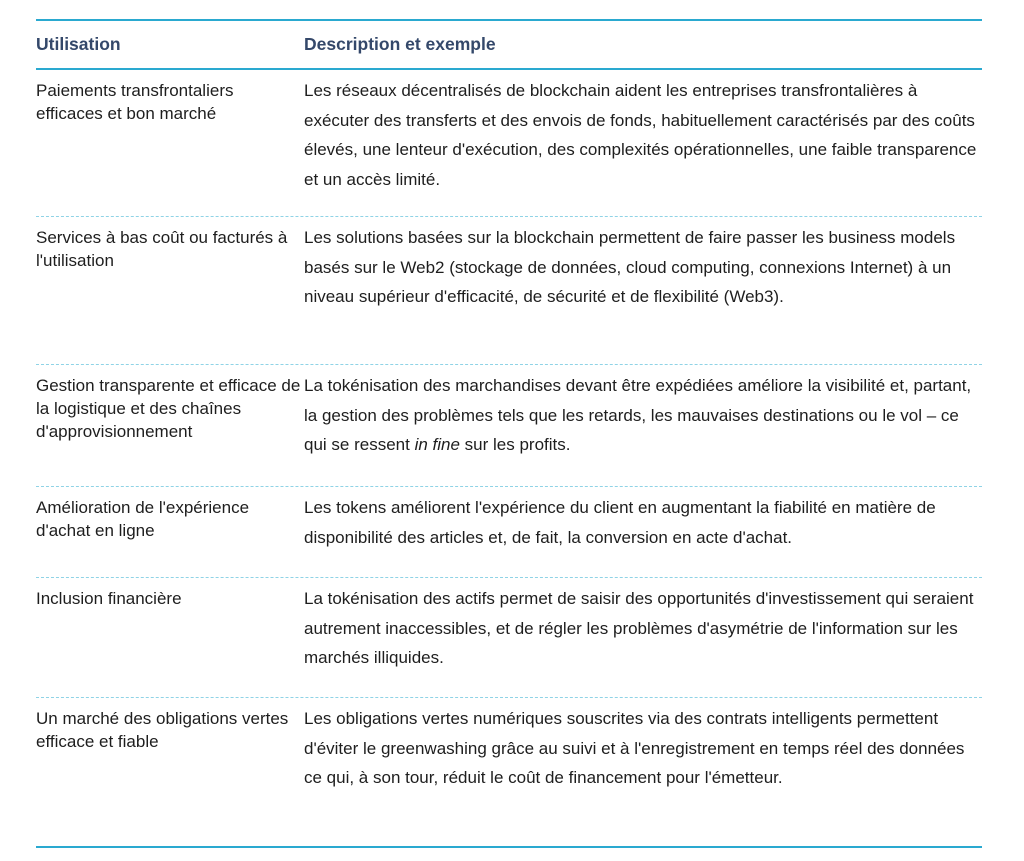 This screenshot has height=861, width=1024. Describe the element at coordinates (78, 44) in the screenshot. I see `header-utilisation: Utilisation` at that location.